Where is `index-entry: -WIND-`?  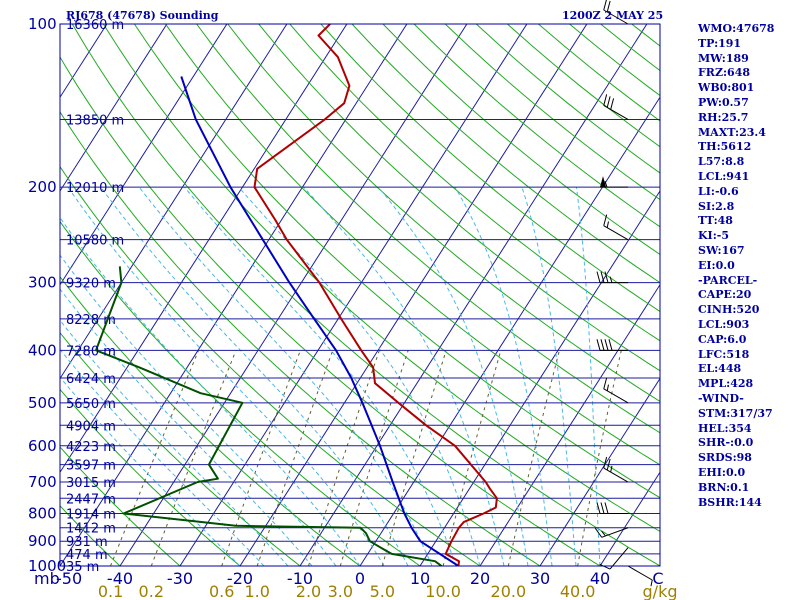
index-entry: -WIND- is located at coordinates (721, 398).